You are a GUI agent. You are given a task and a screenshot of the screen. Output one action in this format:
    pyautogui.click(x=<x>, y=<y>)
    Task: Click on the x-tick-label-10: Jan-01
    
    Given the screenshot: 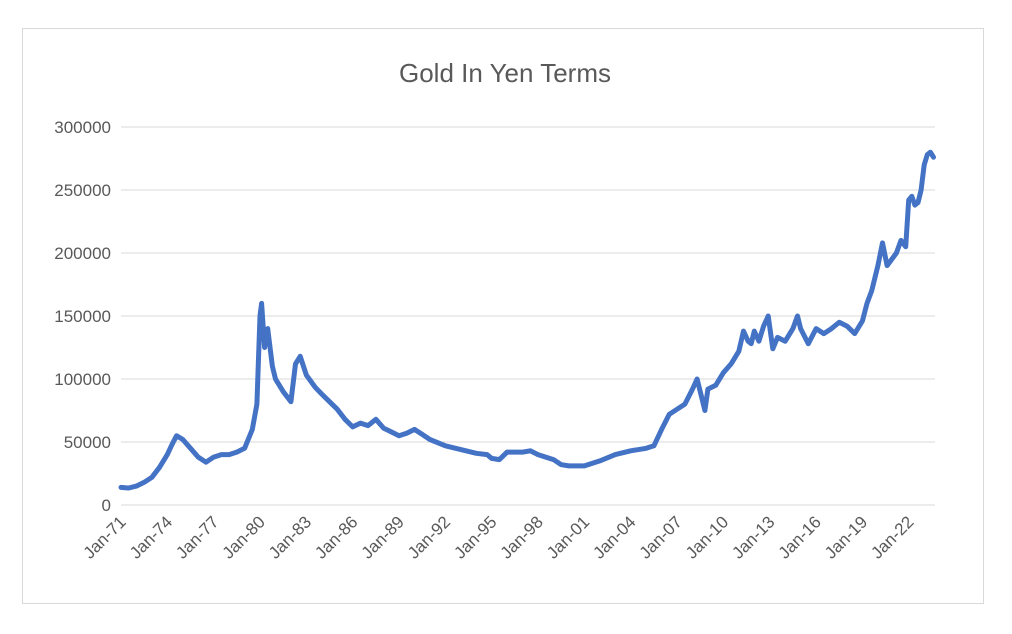 What is the action you would take?
    pyautogui.click(x=568, y=537)
    